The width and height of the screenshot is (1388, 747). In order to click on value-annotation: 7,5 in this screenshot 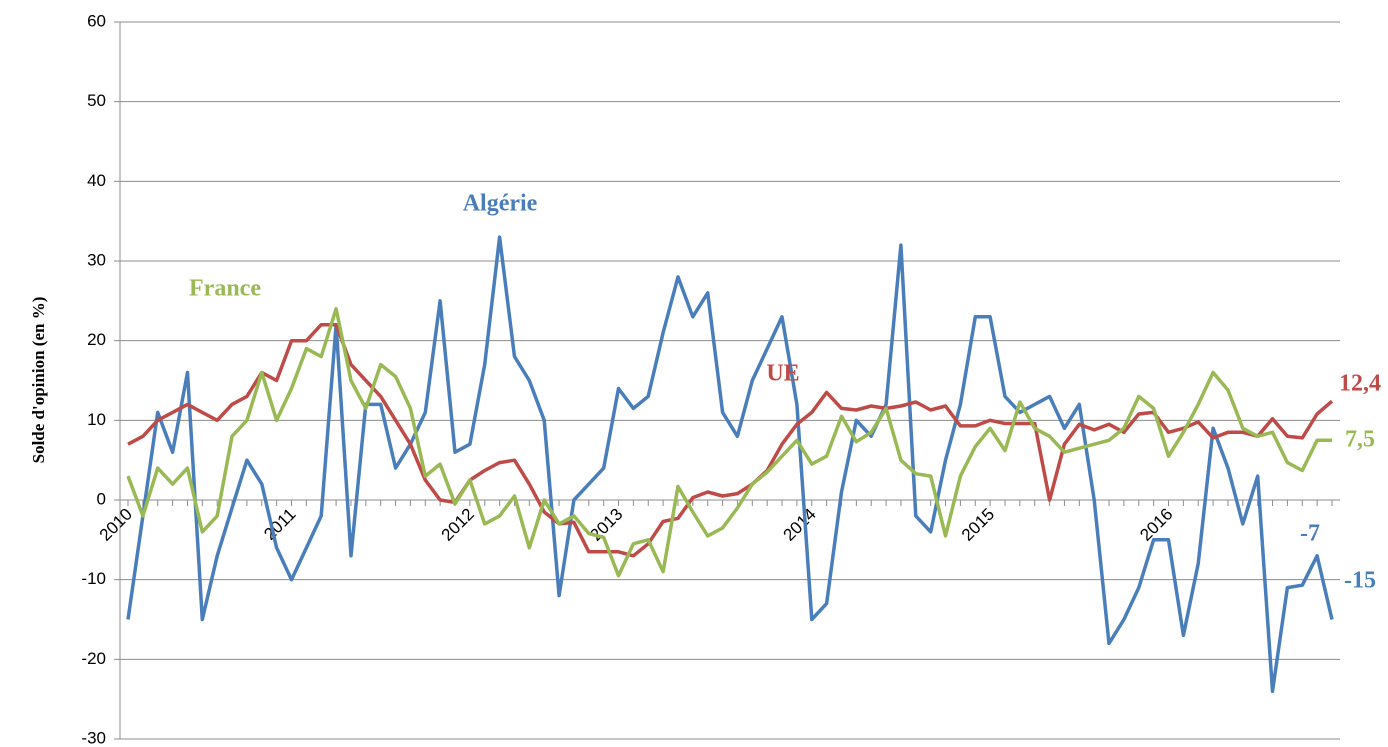, I will do `click(1360, 440)`.